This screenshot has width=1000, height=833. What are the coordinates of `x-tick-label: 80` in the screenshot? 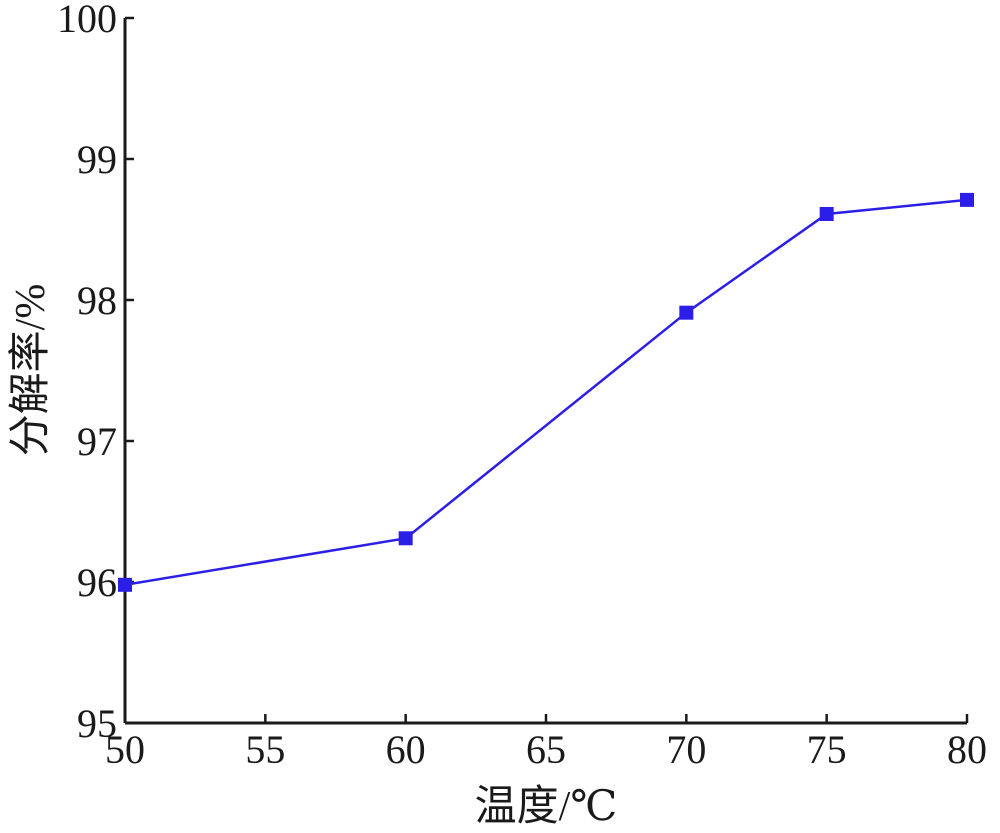 It's located at (967, 749).